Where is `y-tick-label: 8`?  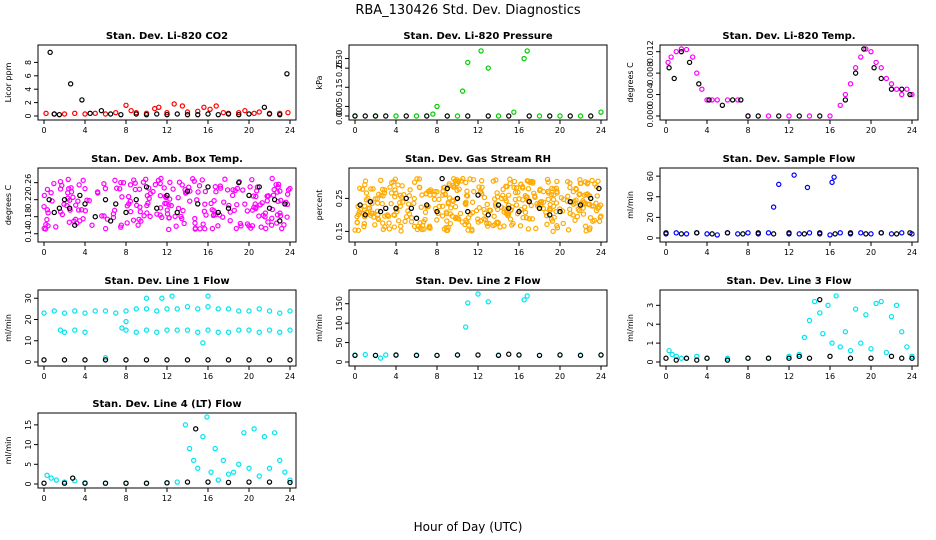 y-tick-label: 8 is located at coordinates (28, 62).